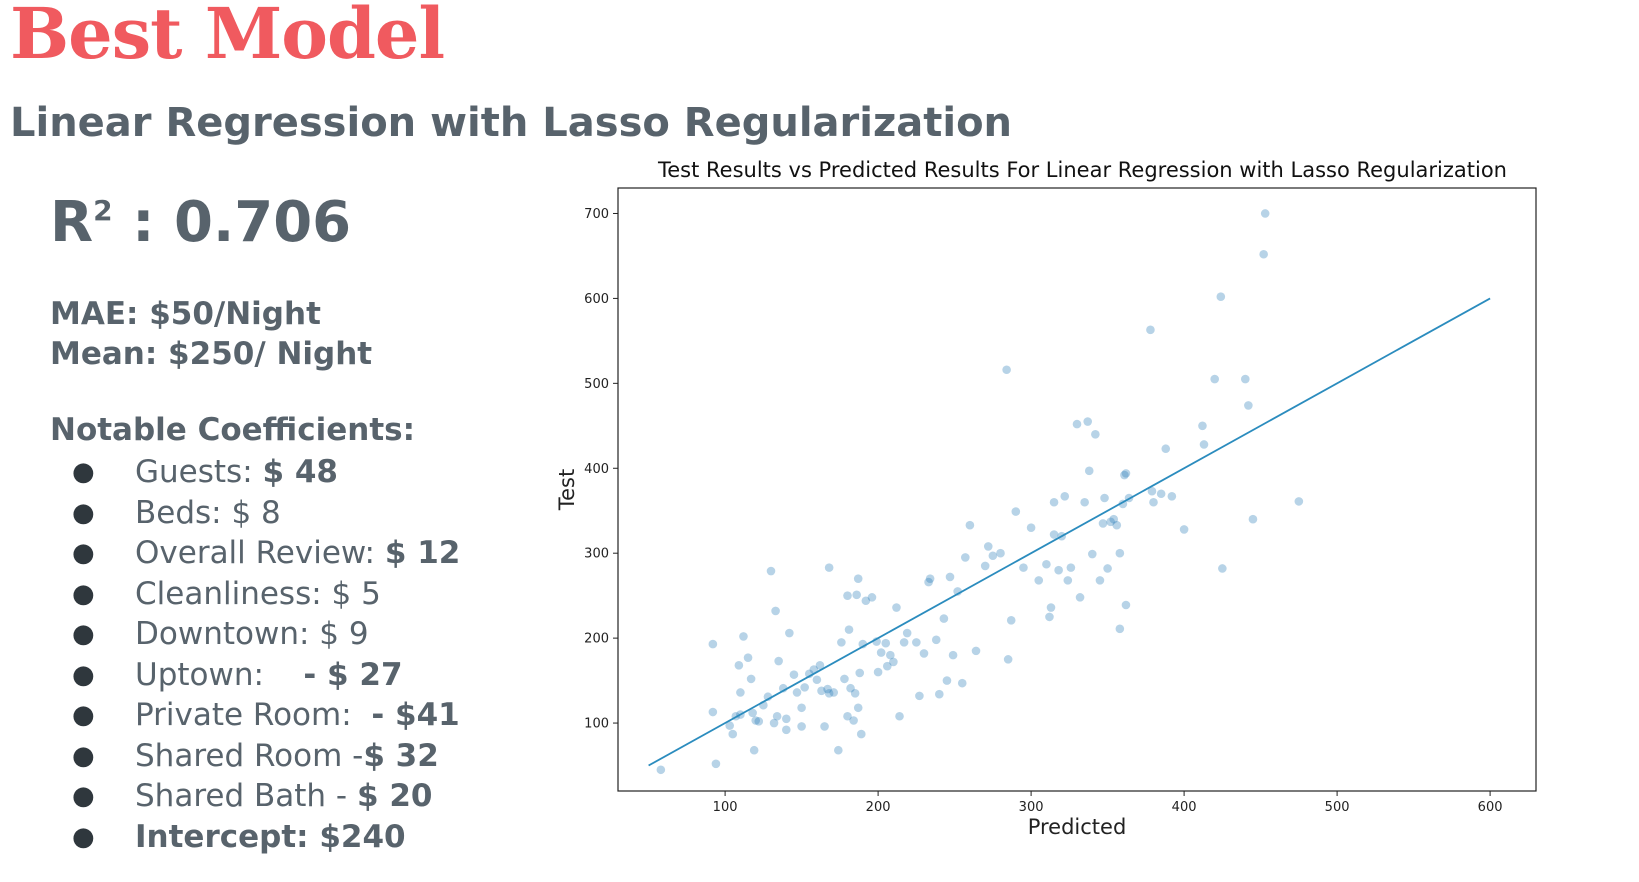 The width and height of the screenshot is (1639, 882). Describe the element at coordinates (401, 755) in the screenshot. I see `coefficient-value: $ 32` at that location.